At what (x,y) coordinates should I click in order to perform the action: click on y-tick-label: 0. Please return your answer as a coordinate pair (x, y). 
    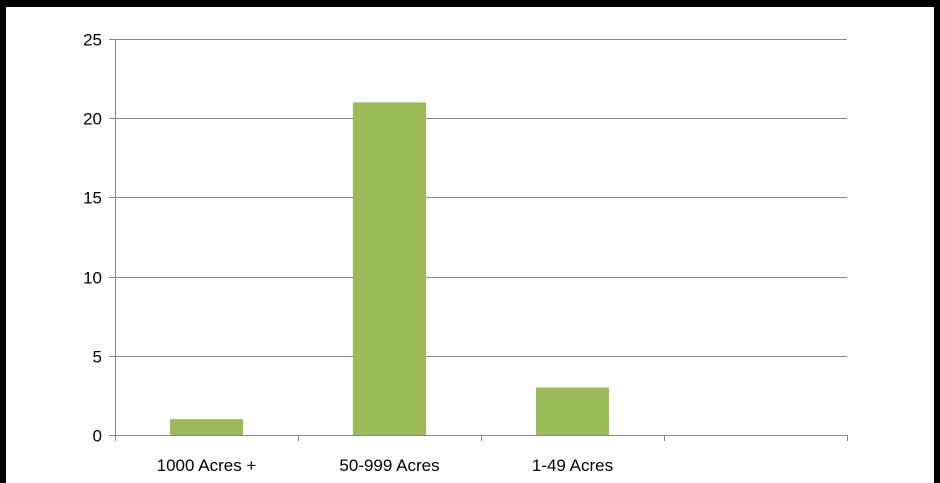
    Looking at the image, I should click on (97, 436).